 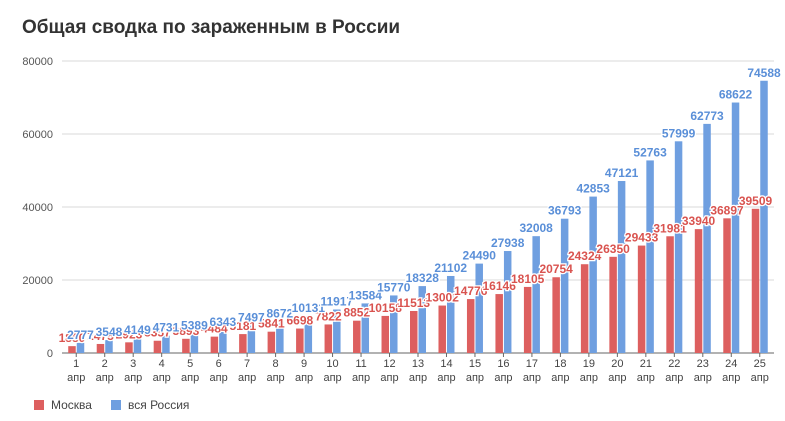 What do you see at coordinates (251, 318) in the screenshot?
I see `data-label-russia: 7497` at bounding box center [251, 318].